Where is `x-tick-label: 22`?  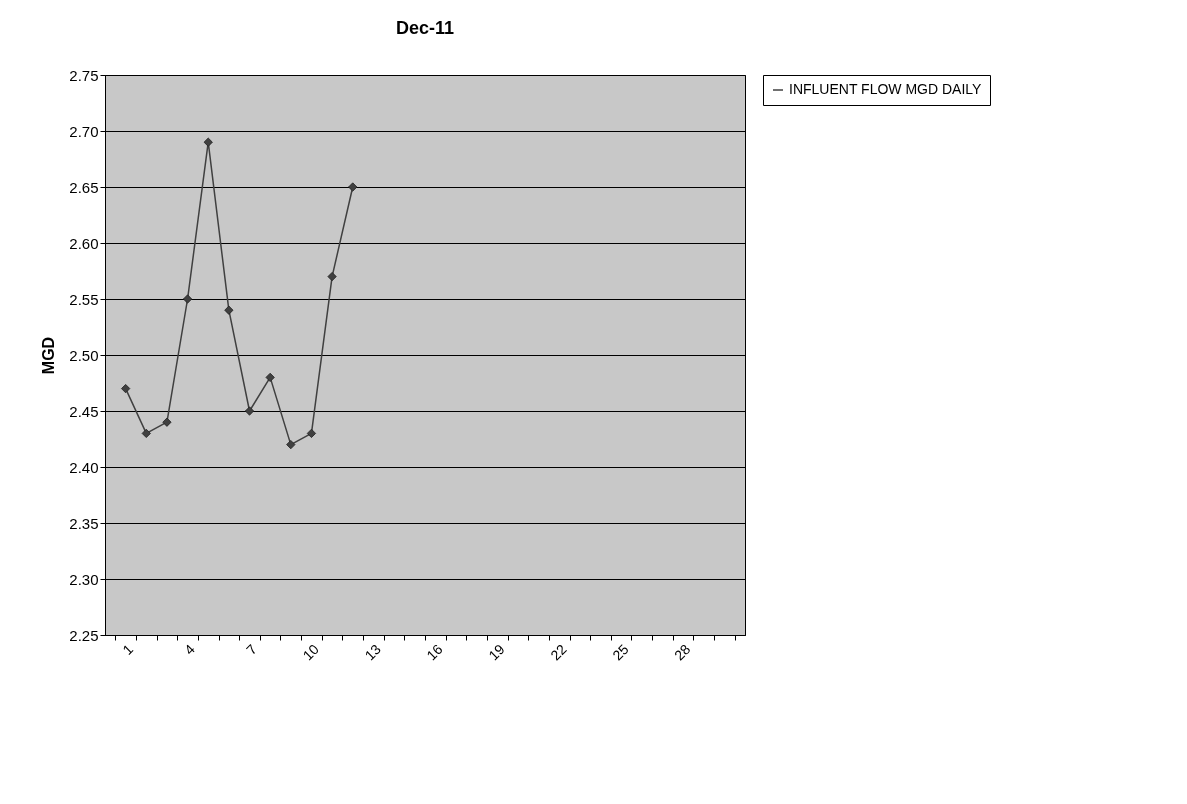
x-tick-label: 22 is located at coordinates (558, 652).